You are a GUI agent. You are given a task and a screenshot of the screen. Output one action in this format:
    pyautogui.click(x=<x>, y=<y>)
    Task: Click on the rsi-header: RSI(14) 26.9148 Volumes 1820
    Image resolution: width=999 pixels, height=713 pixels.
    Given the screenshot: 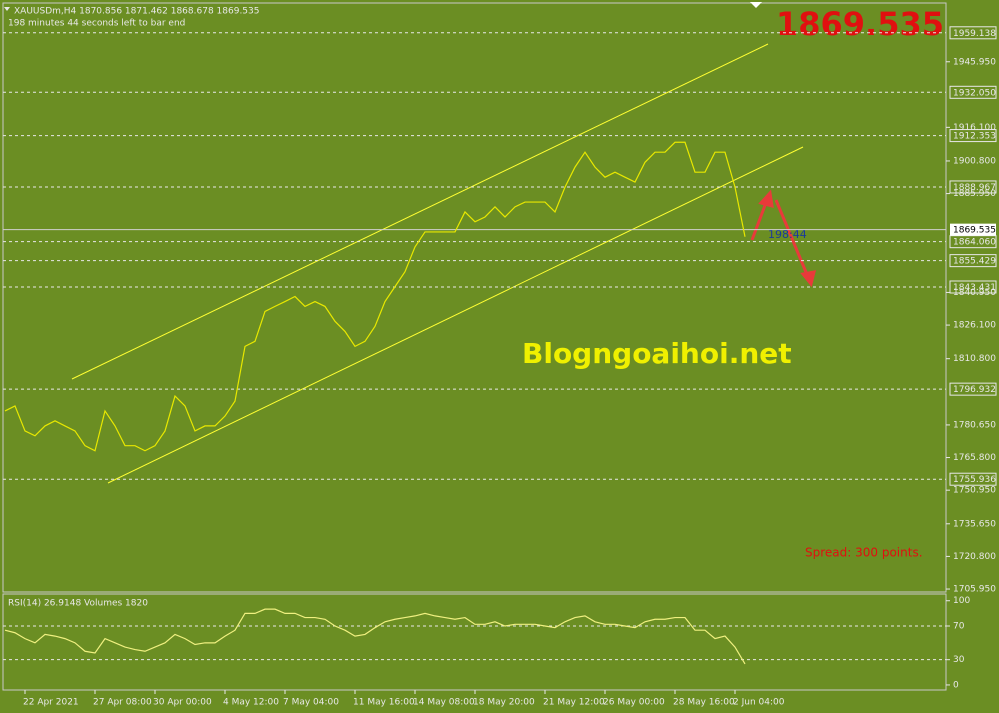 What is the action you would take?
    pyautogui.click(x=78, y=604)
    